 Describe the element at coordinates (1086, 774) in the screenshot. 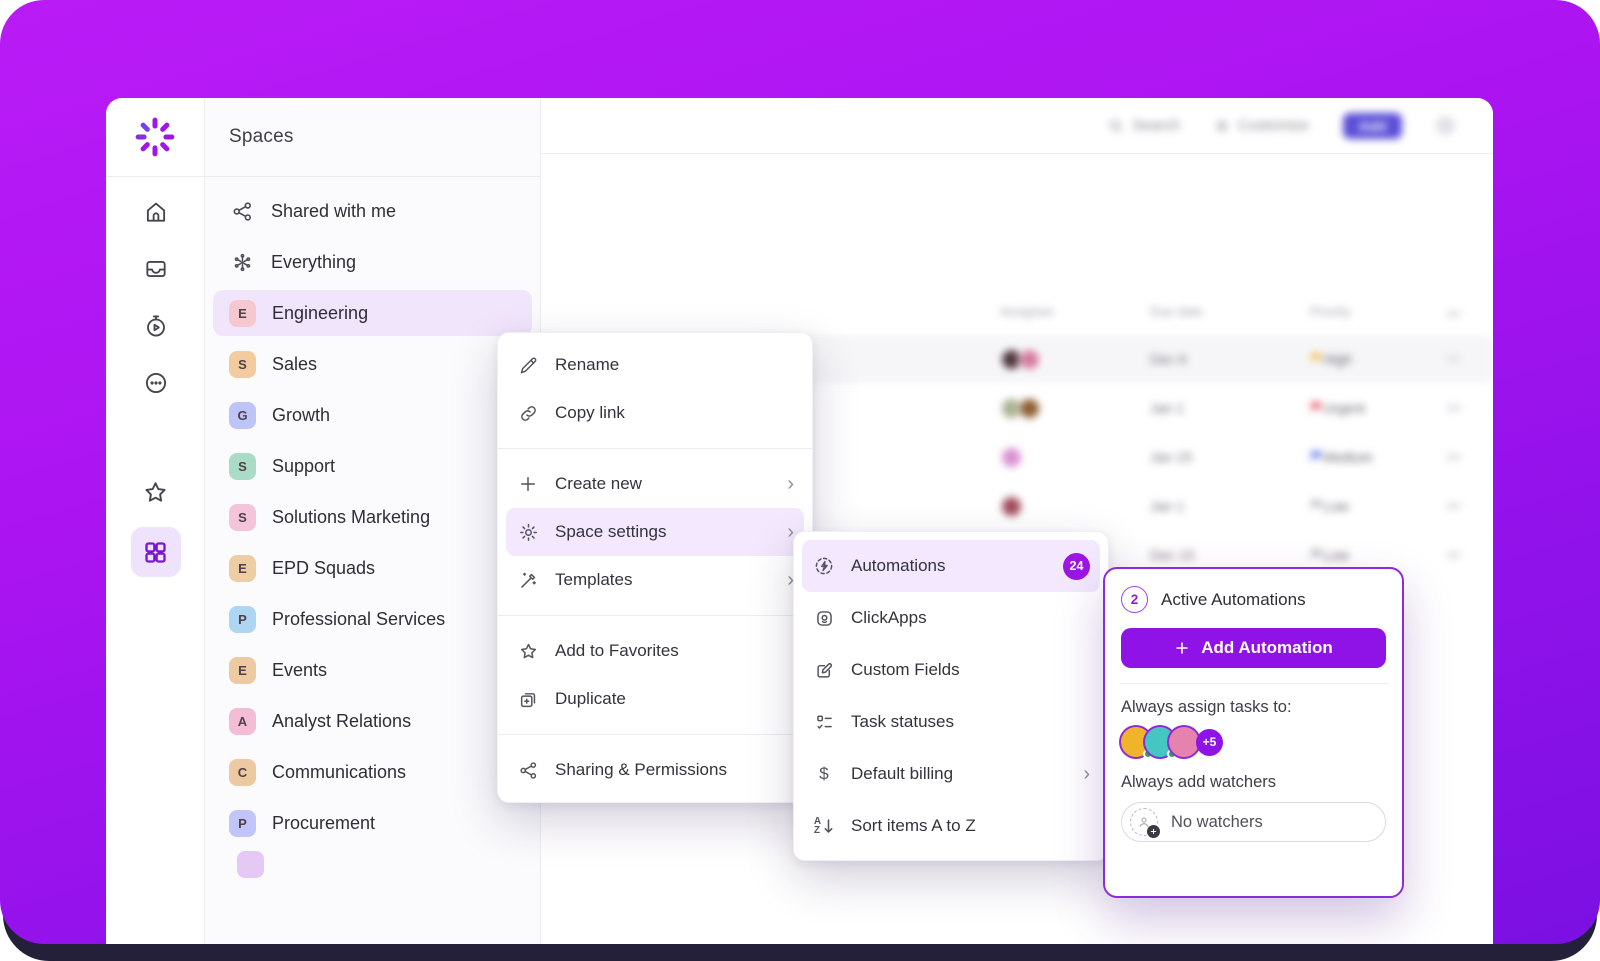

I see `chevron-right-icon: ›` at that location.